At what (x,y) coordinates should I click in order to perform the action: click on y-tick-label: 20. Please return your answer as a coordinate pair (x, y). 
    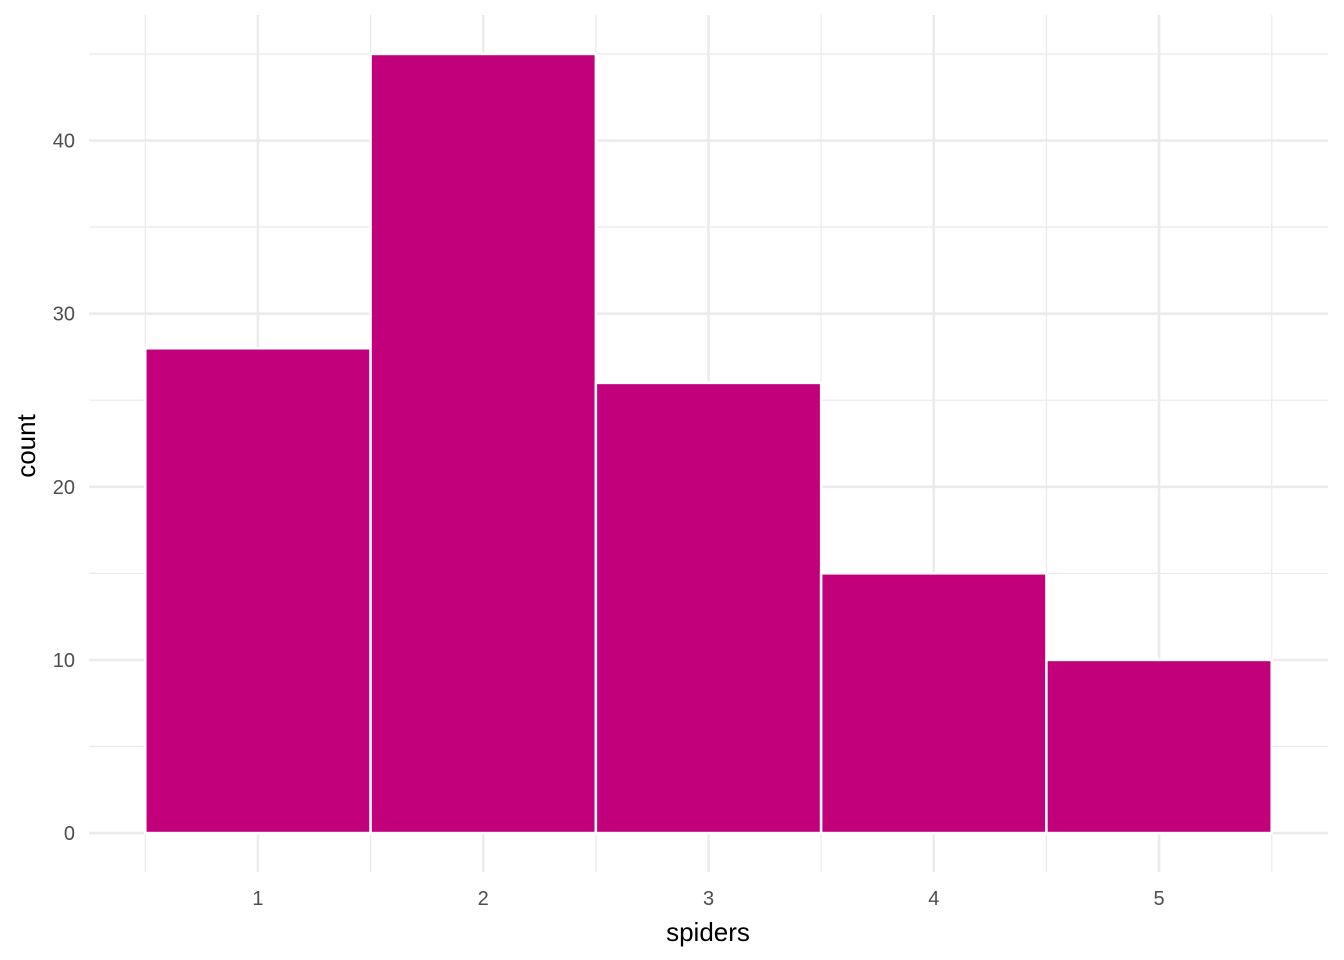
    Looking at the image, I should click on (64, 488).